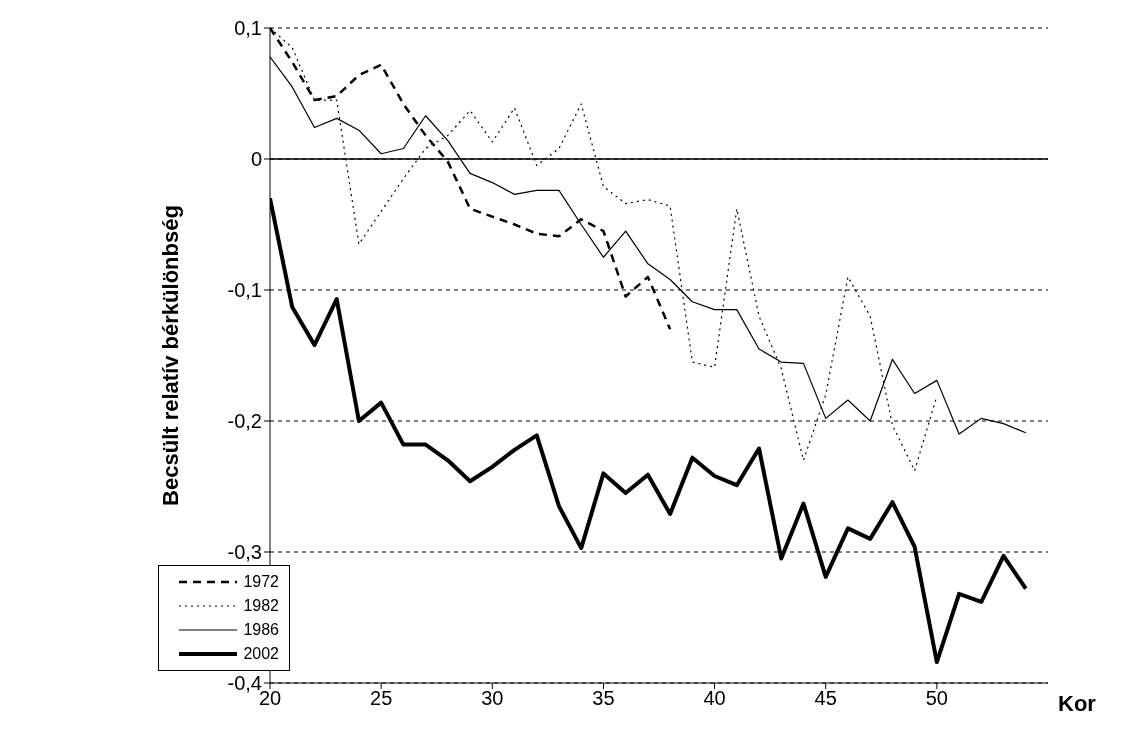  I want to click on y-tick-label: -0,2, so click(244, 421).